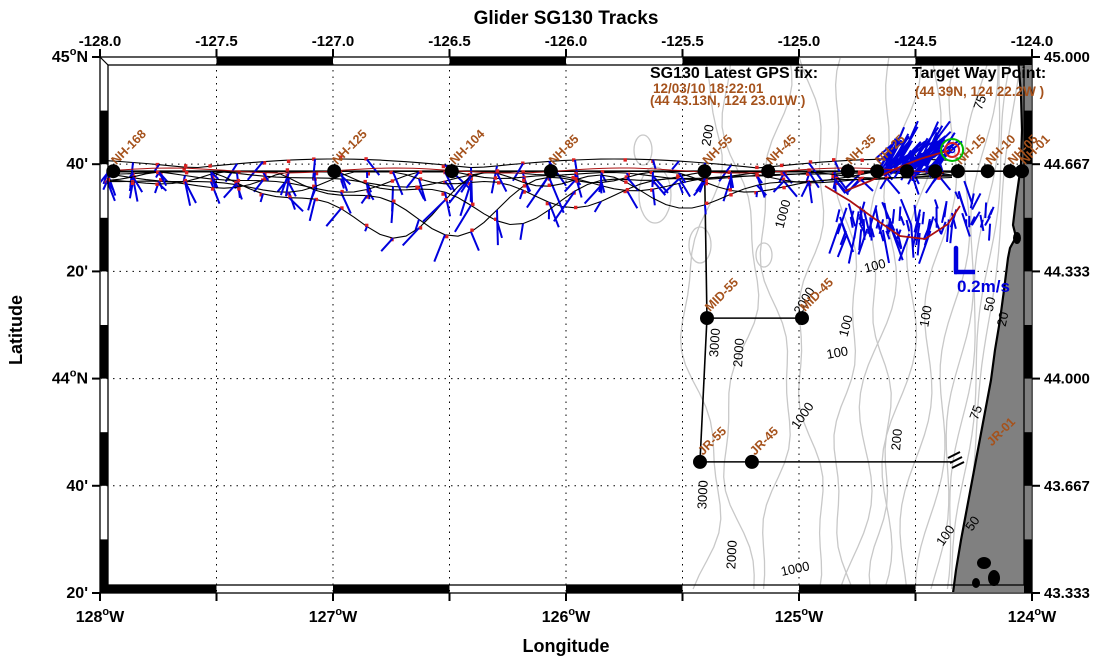  I want to click on glider-track-line, so click(529, 205).